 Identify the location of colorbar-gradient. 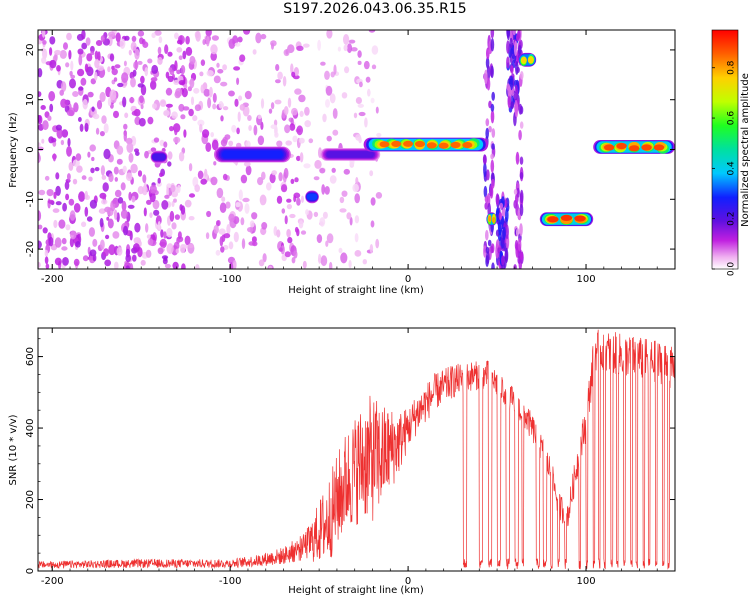
(725, 149).